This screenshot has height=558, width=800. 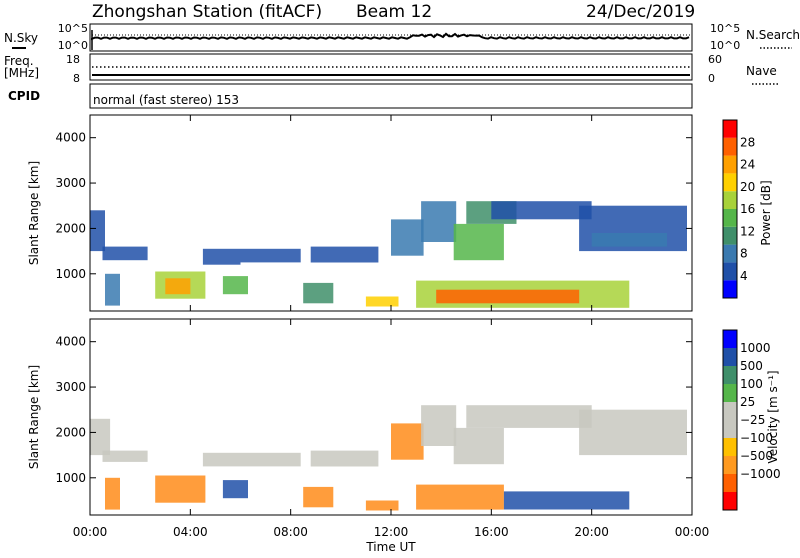 I want to click on frequency-traces, so click(x=391, y=71).